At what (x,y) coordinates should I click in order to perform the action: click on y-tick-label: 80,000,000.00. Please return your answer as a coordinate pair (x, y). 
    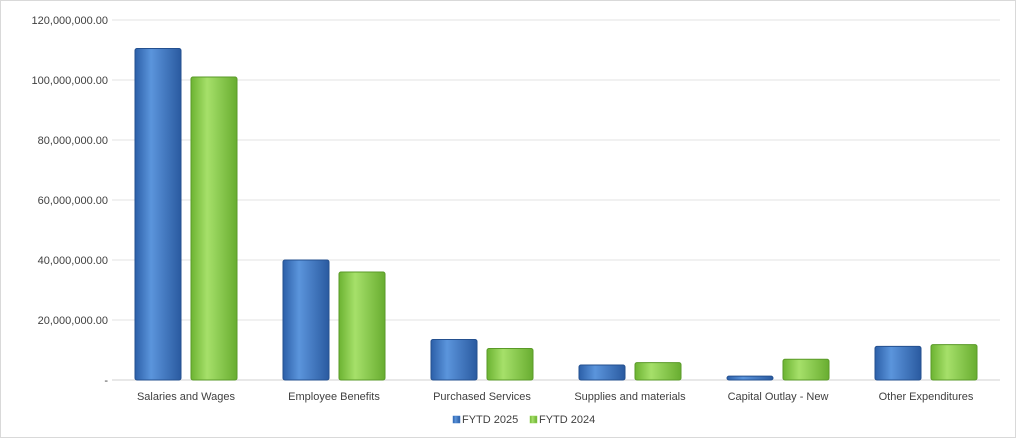
    Looking at the image, I should click on (73, 141).